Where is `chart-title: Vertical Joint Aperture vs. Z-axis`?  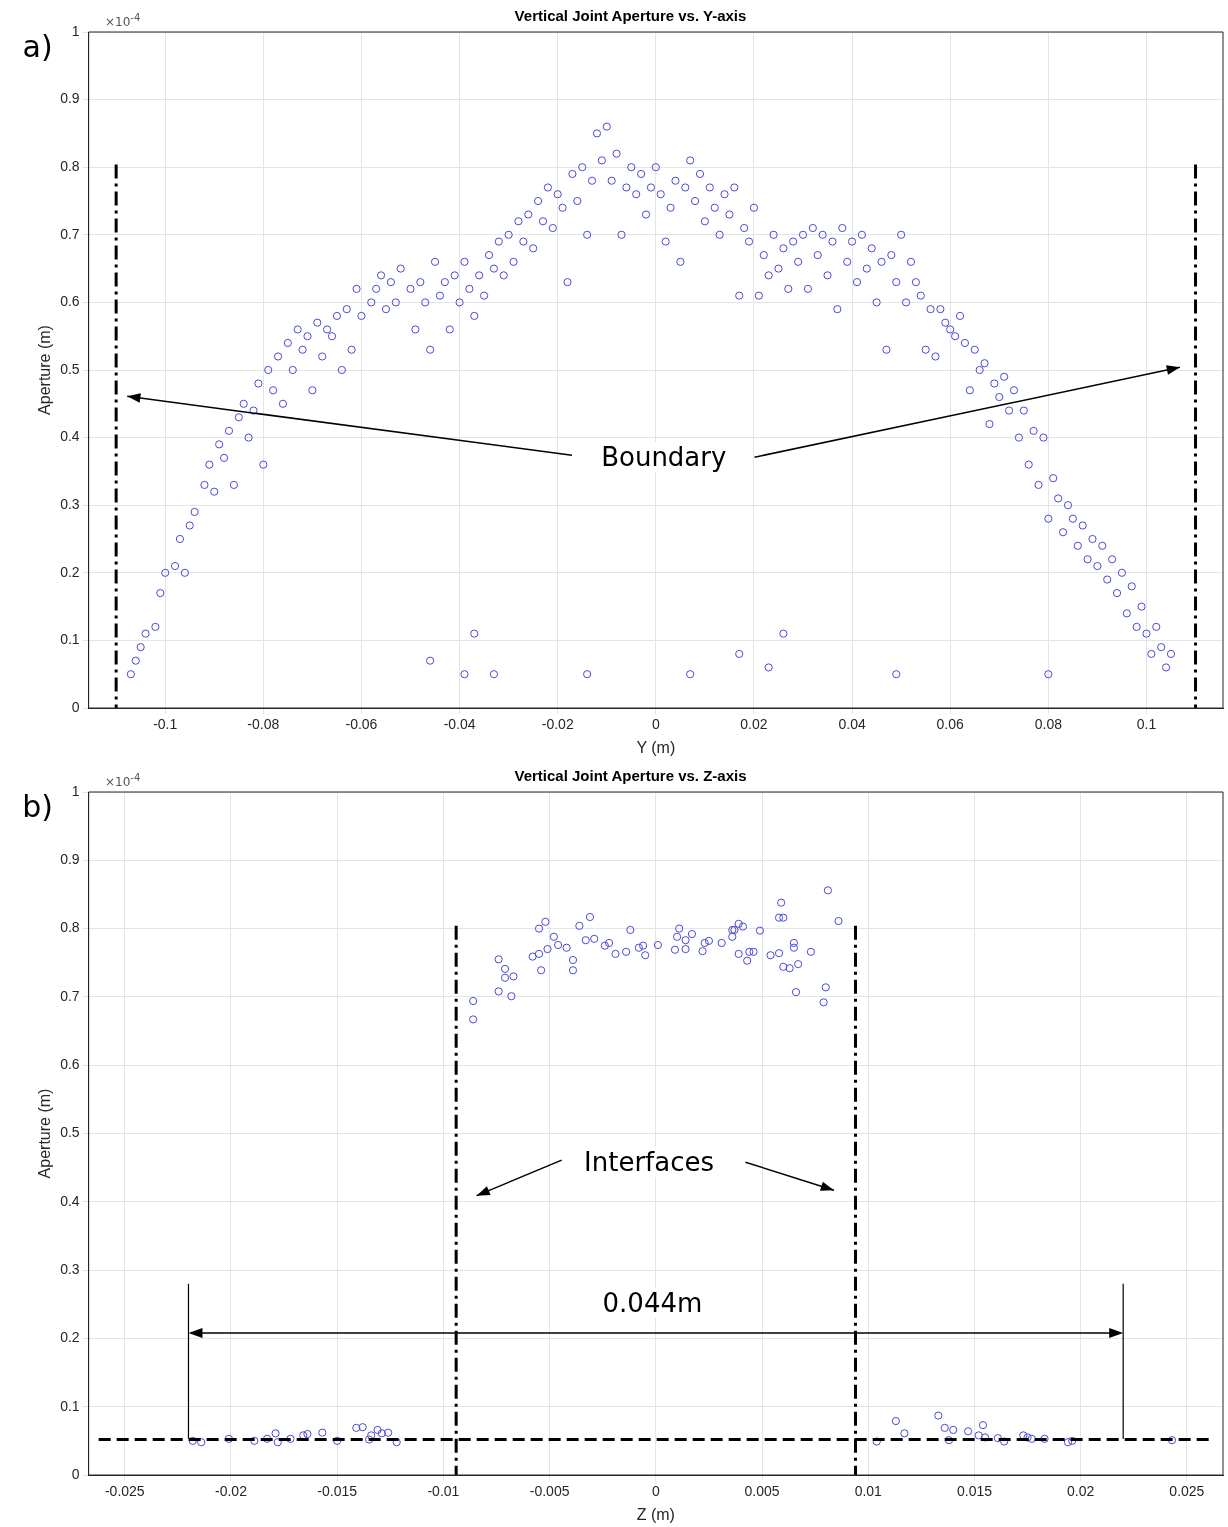
chart-title: Vertical Joint Aperture vs. Z-axis is located at coordinates (630, 776).